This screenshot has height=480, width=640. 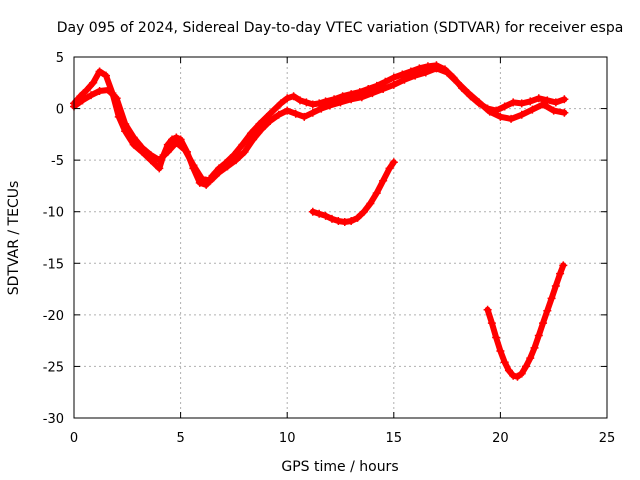 What do you see at coordinates (53, 419) in the screenshot?
I see `y-tick-label: -30` at bounding box center [53, 419].